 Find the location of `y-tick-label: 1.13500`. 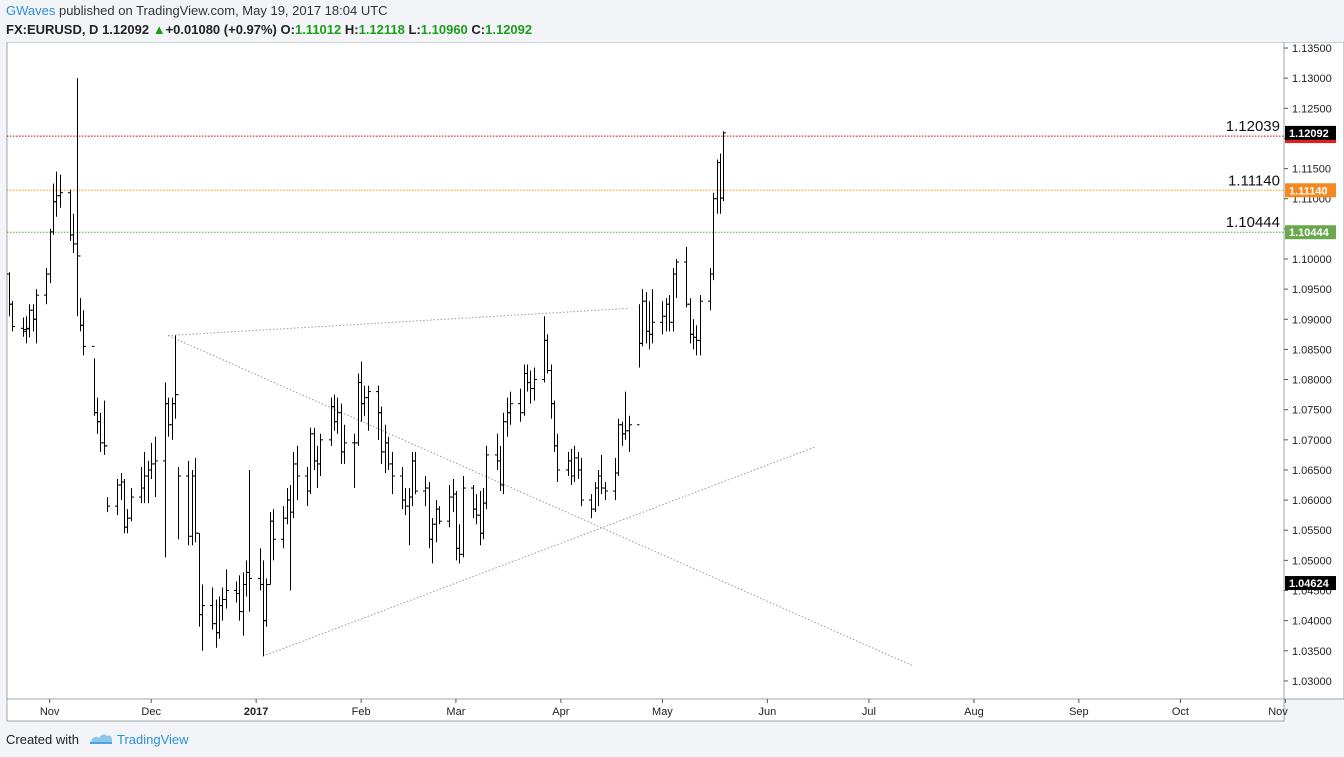

y-tick-label: 1.13500 is located at coordinates (1312, 49).